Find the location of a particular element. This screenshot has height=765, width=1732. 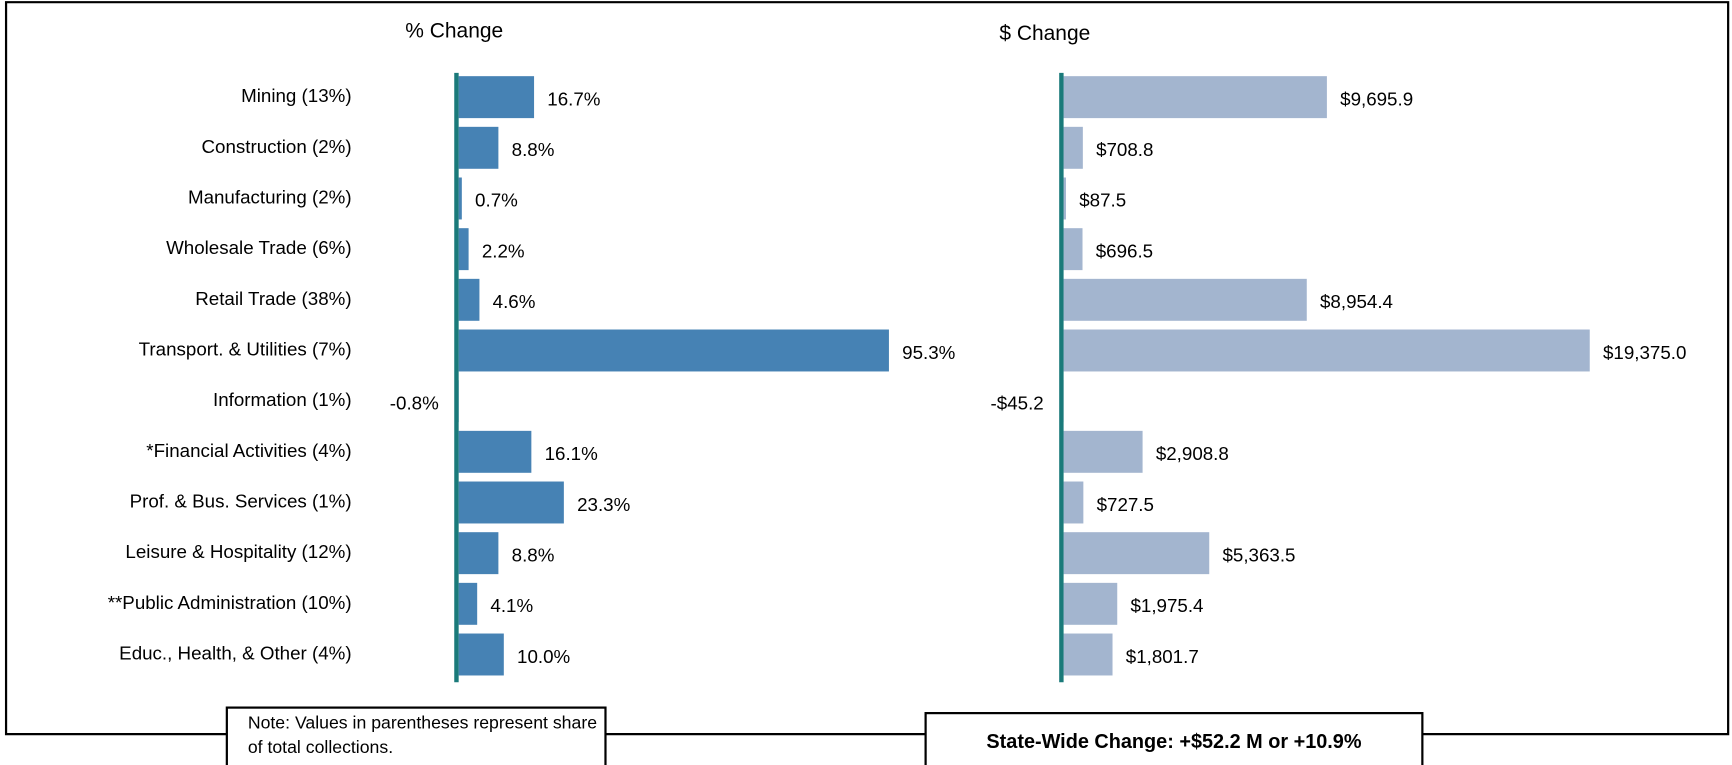

category-label: Construction (2%) is located at coordinates (277, 146).